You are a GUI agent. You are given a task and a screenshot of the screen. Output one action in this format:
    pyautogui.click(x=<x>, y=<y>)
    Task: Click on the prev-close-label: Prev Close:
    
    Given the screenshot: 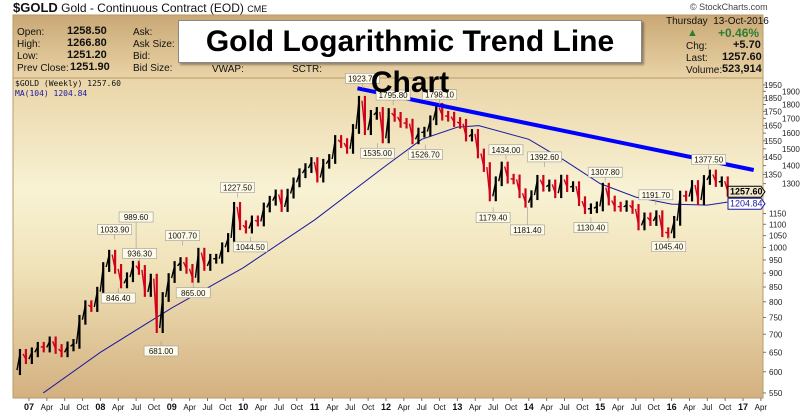 What is the action you would take?
    pyautogui.click(x=43, y=68)
    